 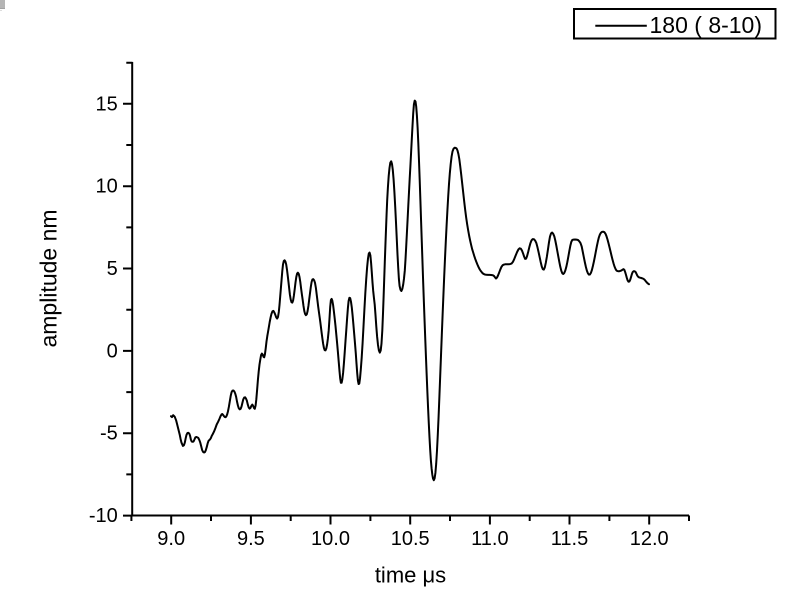 I want to click on svg-text: 5, so click(x=112, y=269).